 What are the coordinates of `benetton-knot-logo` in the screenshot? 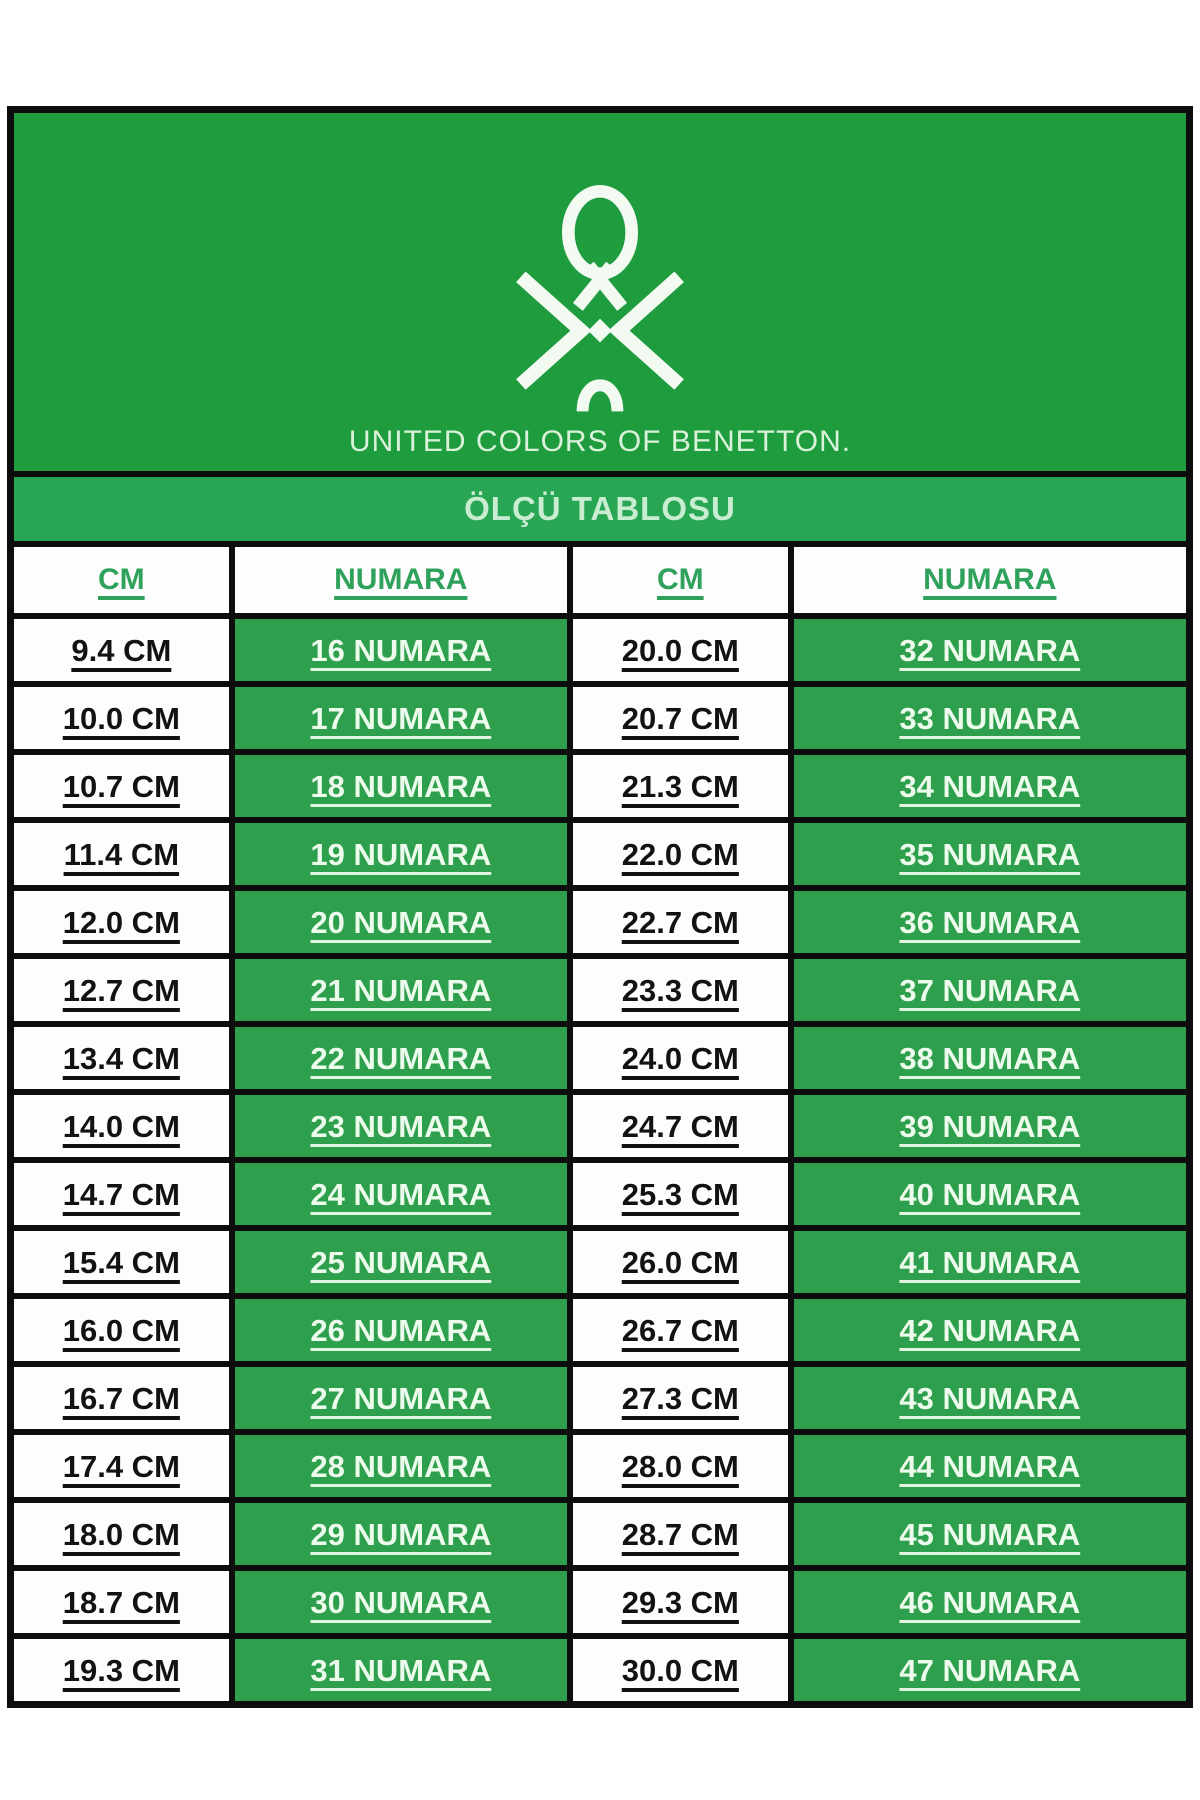 It's located at (600, 299).